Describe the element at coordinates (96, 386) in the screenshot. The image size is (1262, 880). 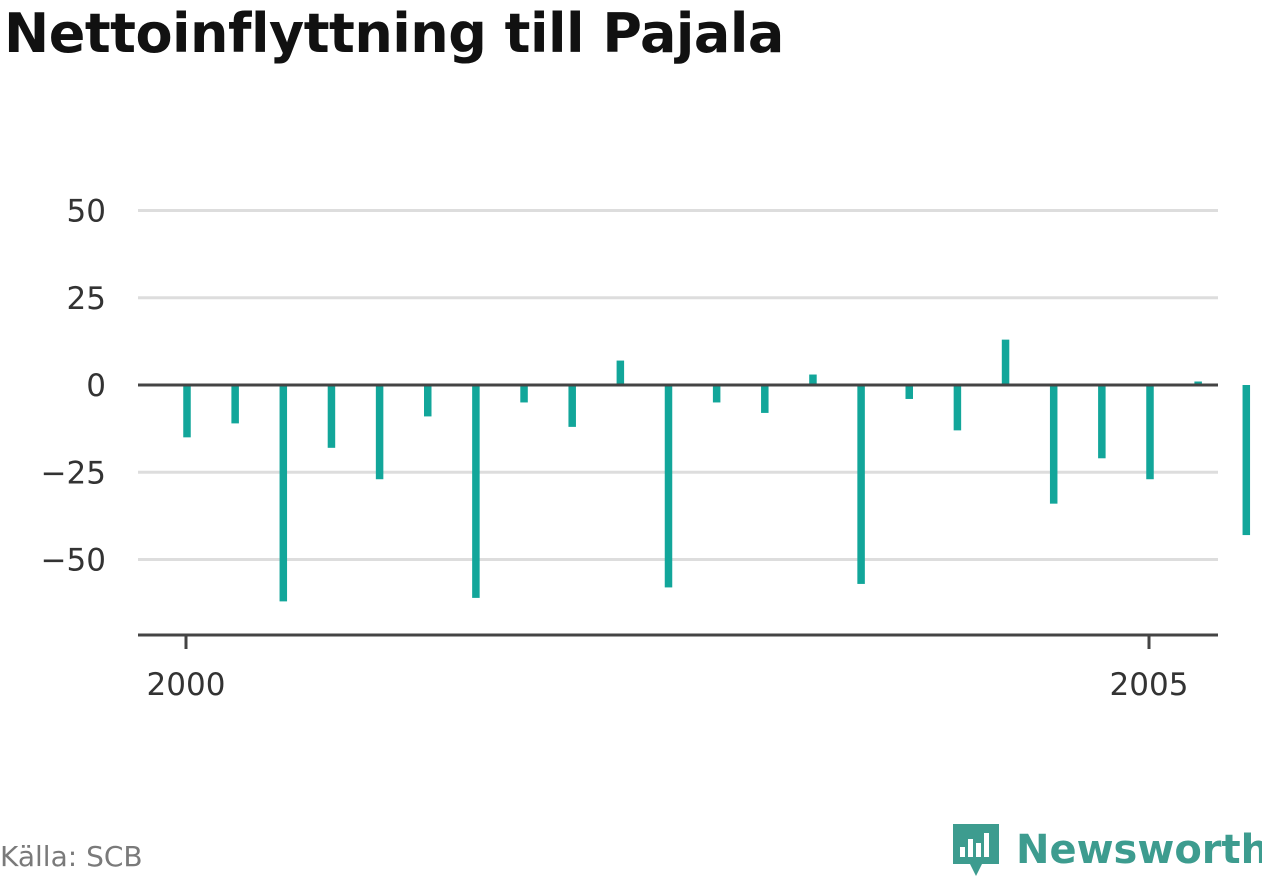
I see `y-tick-label: 0` at that location.